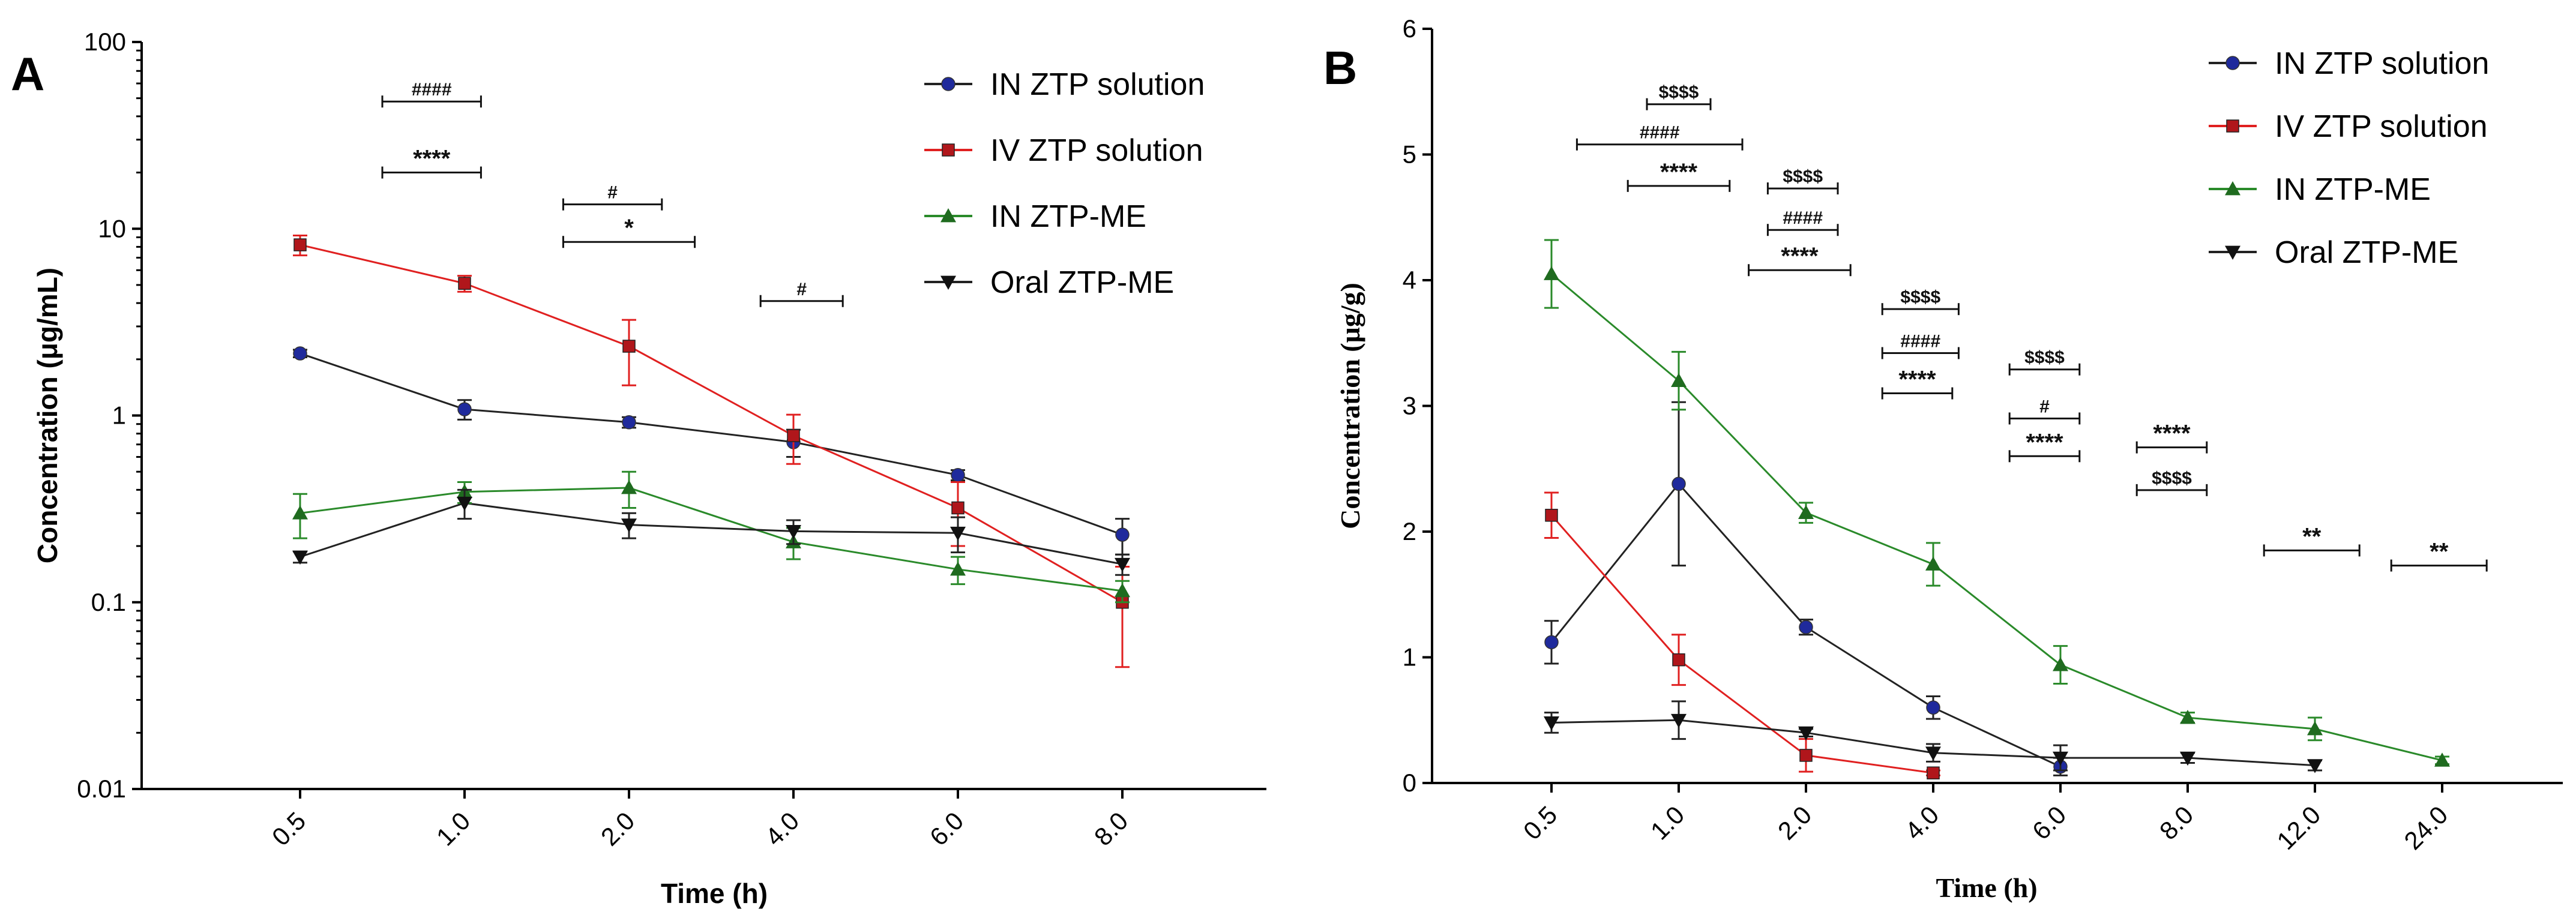 This screenshot has height=924, width=2576. What do you see at coordinates (2425, 827) in the screenshot?
I see `panel-b-x-tick-label: 24.0` at bounding box center [2425, 827].